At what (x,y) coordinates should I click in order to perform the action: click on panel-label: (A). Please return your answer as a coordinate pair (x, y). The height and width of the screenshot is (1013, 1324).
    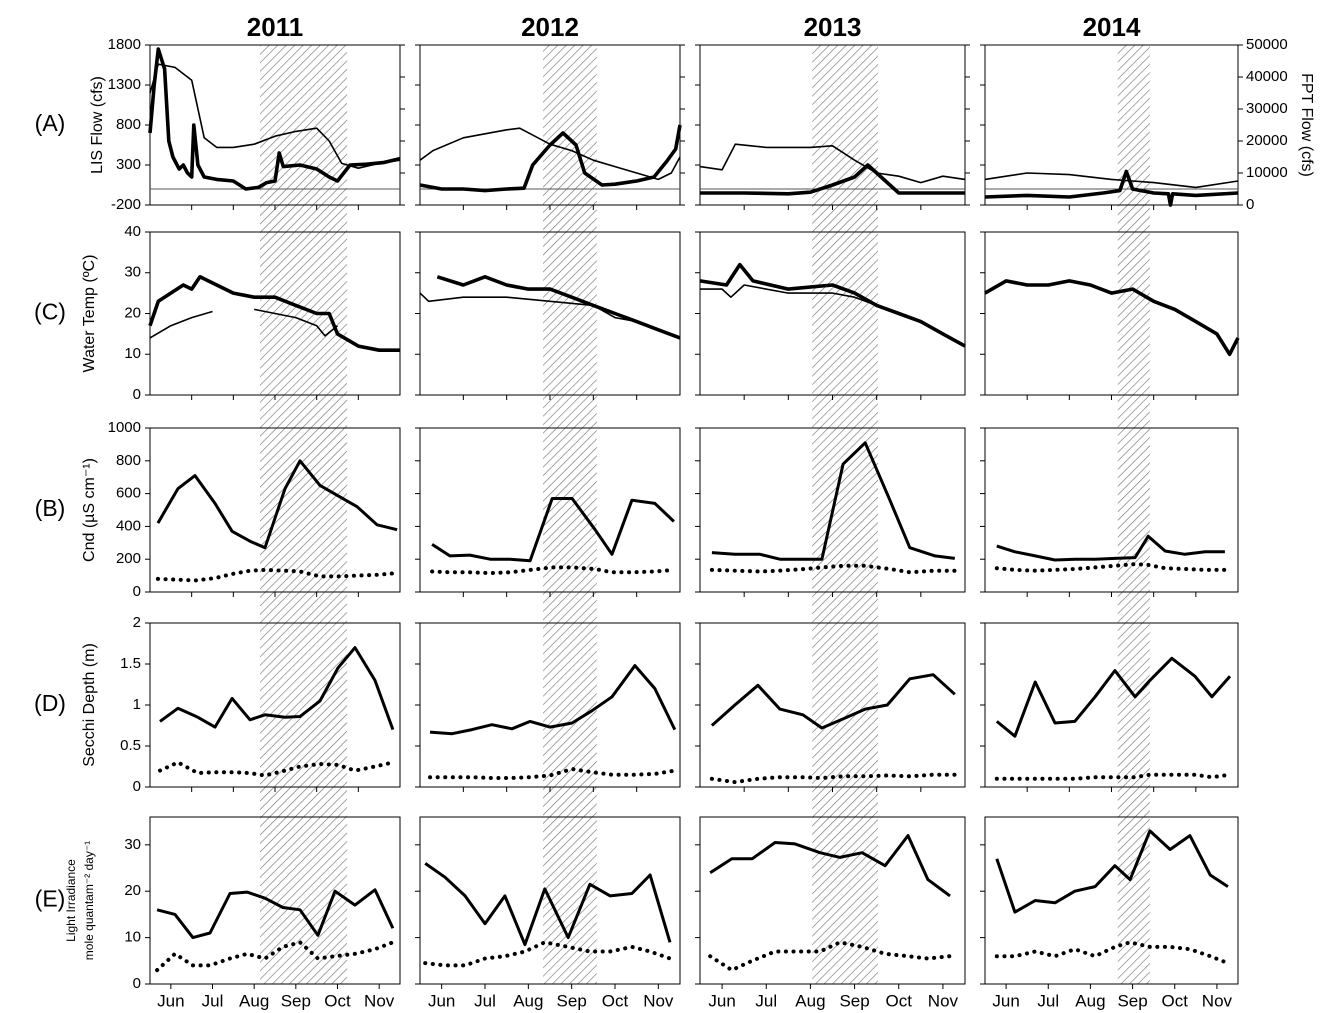
    Looking at the image, I should click on (50, 123).